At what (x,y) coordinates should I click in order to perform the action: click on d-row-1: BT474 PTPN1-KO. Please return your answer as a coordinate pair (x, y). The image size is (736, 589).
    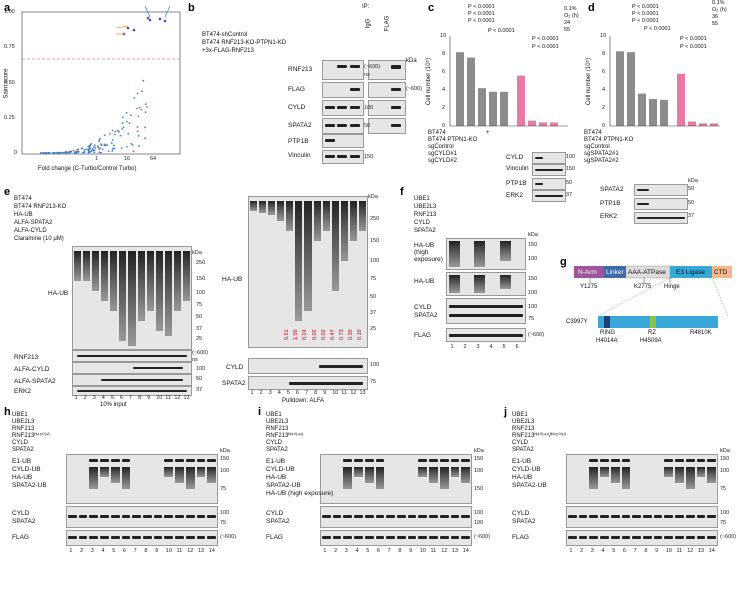
    Looking at the image, I should click on (609, 140).